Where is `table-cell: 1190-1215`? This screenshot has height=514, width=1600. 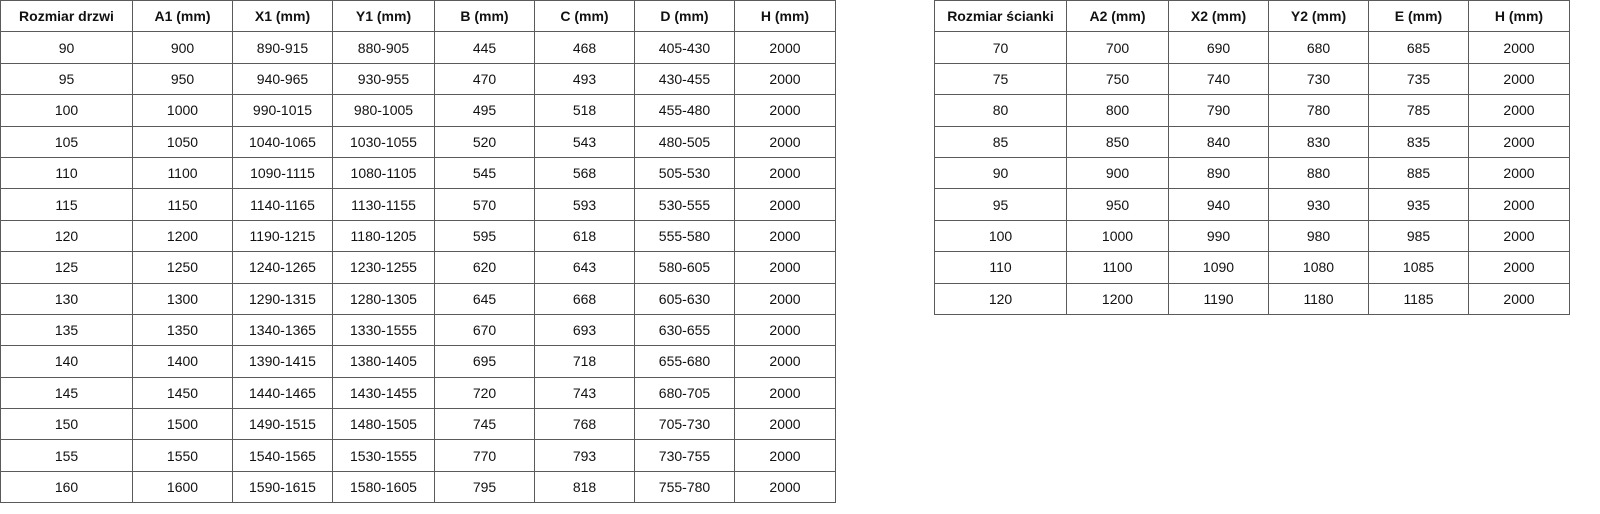 table-cell: 1190-1215 is located at coordinates (282, 236).